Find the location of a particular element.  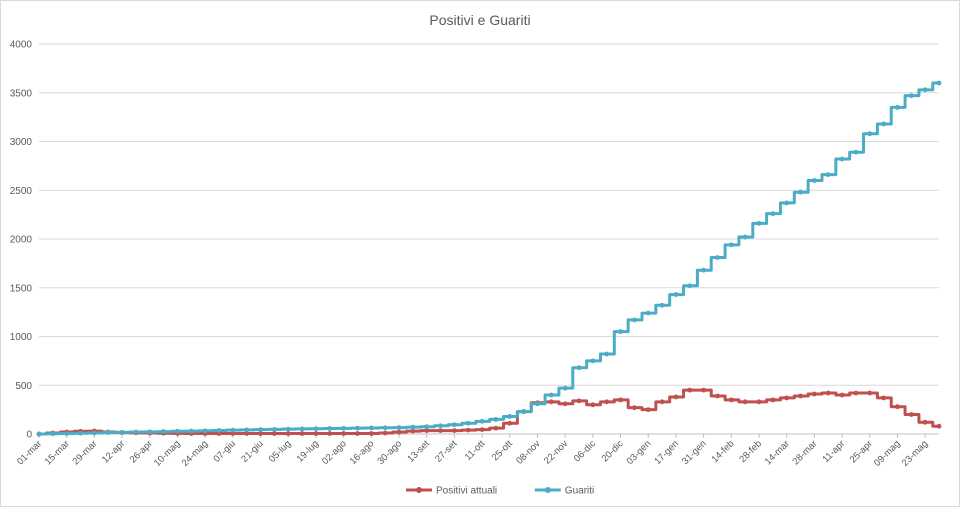

y-tick-label: 3500 is located at coordinates (21, 93).